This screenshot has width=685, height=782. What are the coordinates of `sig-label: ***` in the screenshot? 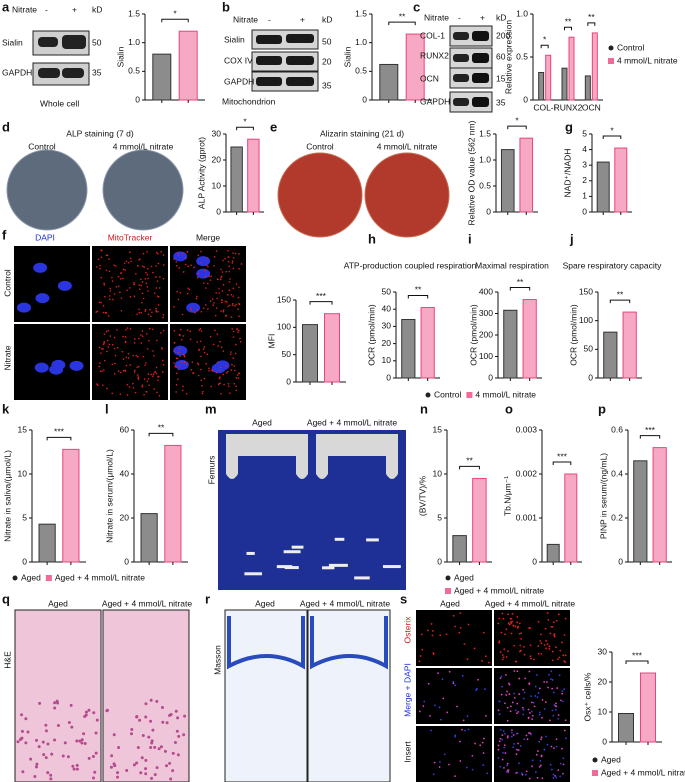 It's located at (637, 655).